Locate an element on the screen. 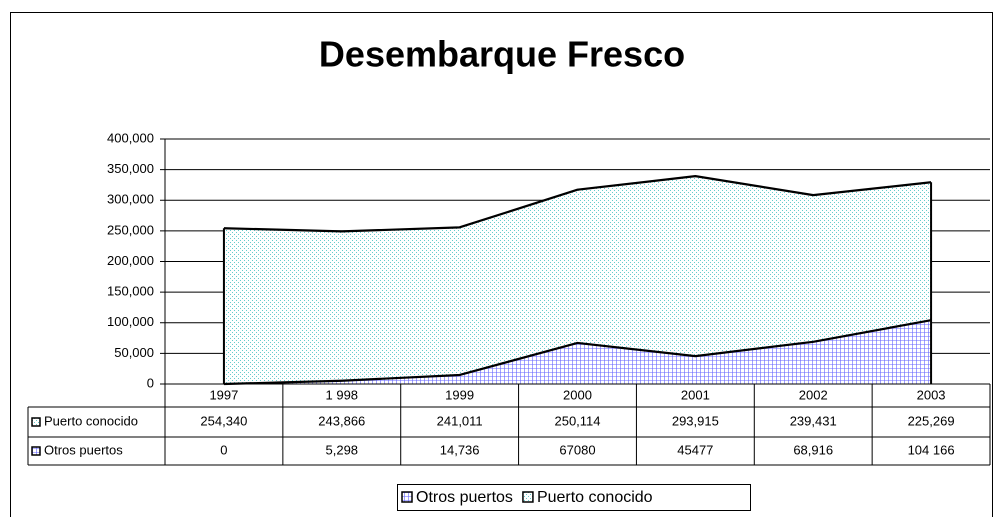 This screenshot has width=994, height=517. x-tick-label: 2003 is located at coordinates (931, 394).